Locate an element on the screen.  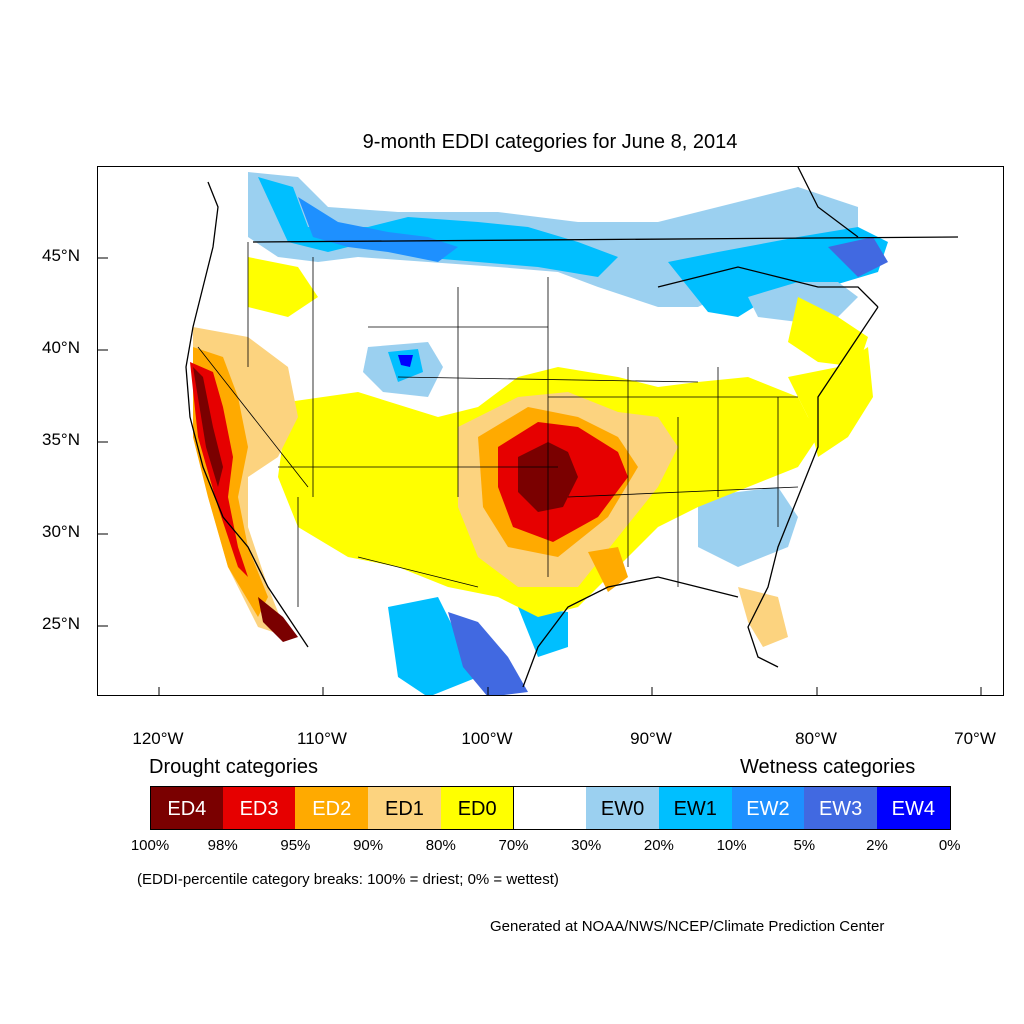
legend-break-label: 2% is located at coordinates (877, 845).